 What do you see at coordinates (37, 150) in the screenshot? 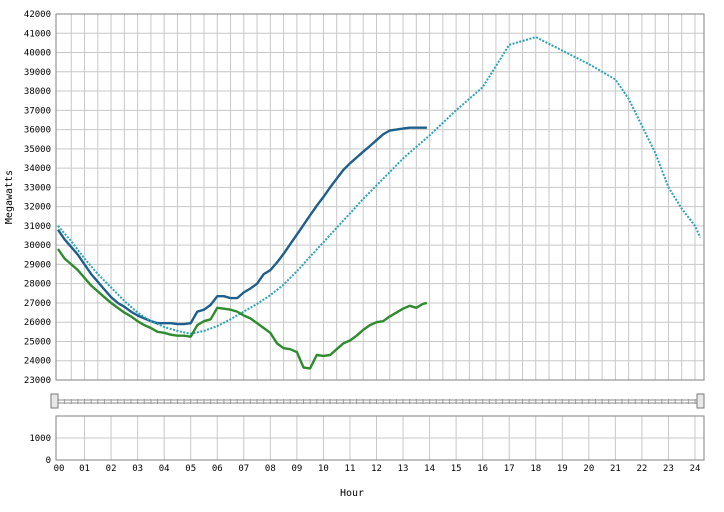
I see `y-tick-label: 35000` at bounding box center [37, 150].